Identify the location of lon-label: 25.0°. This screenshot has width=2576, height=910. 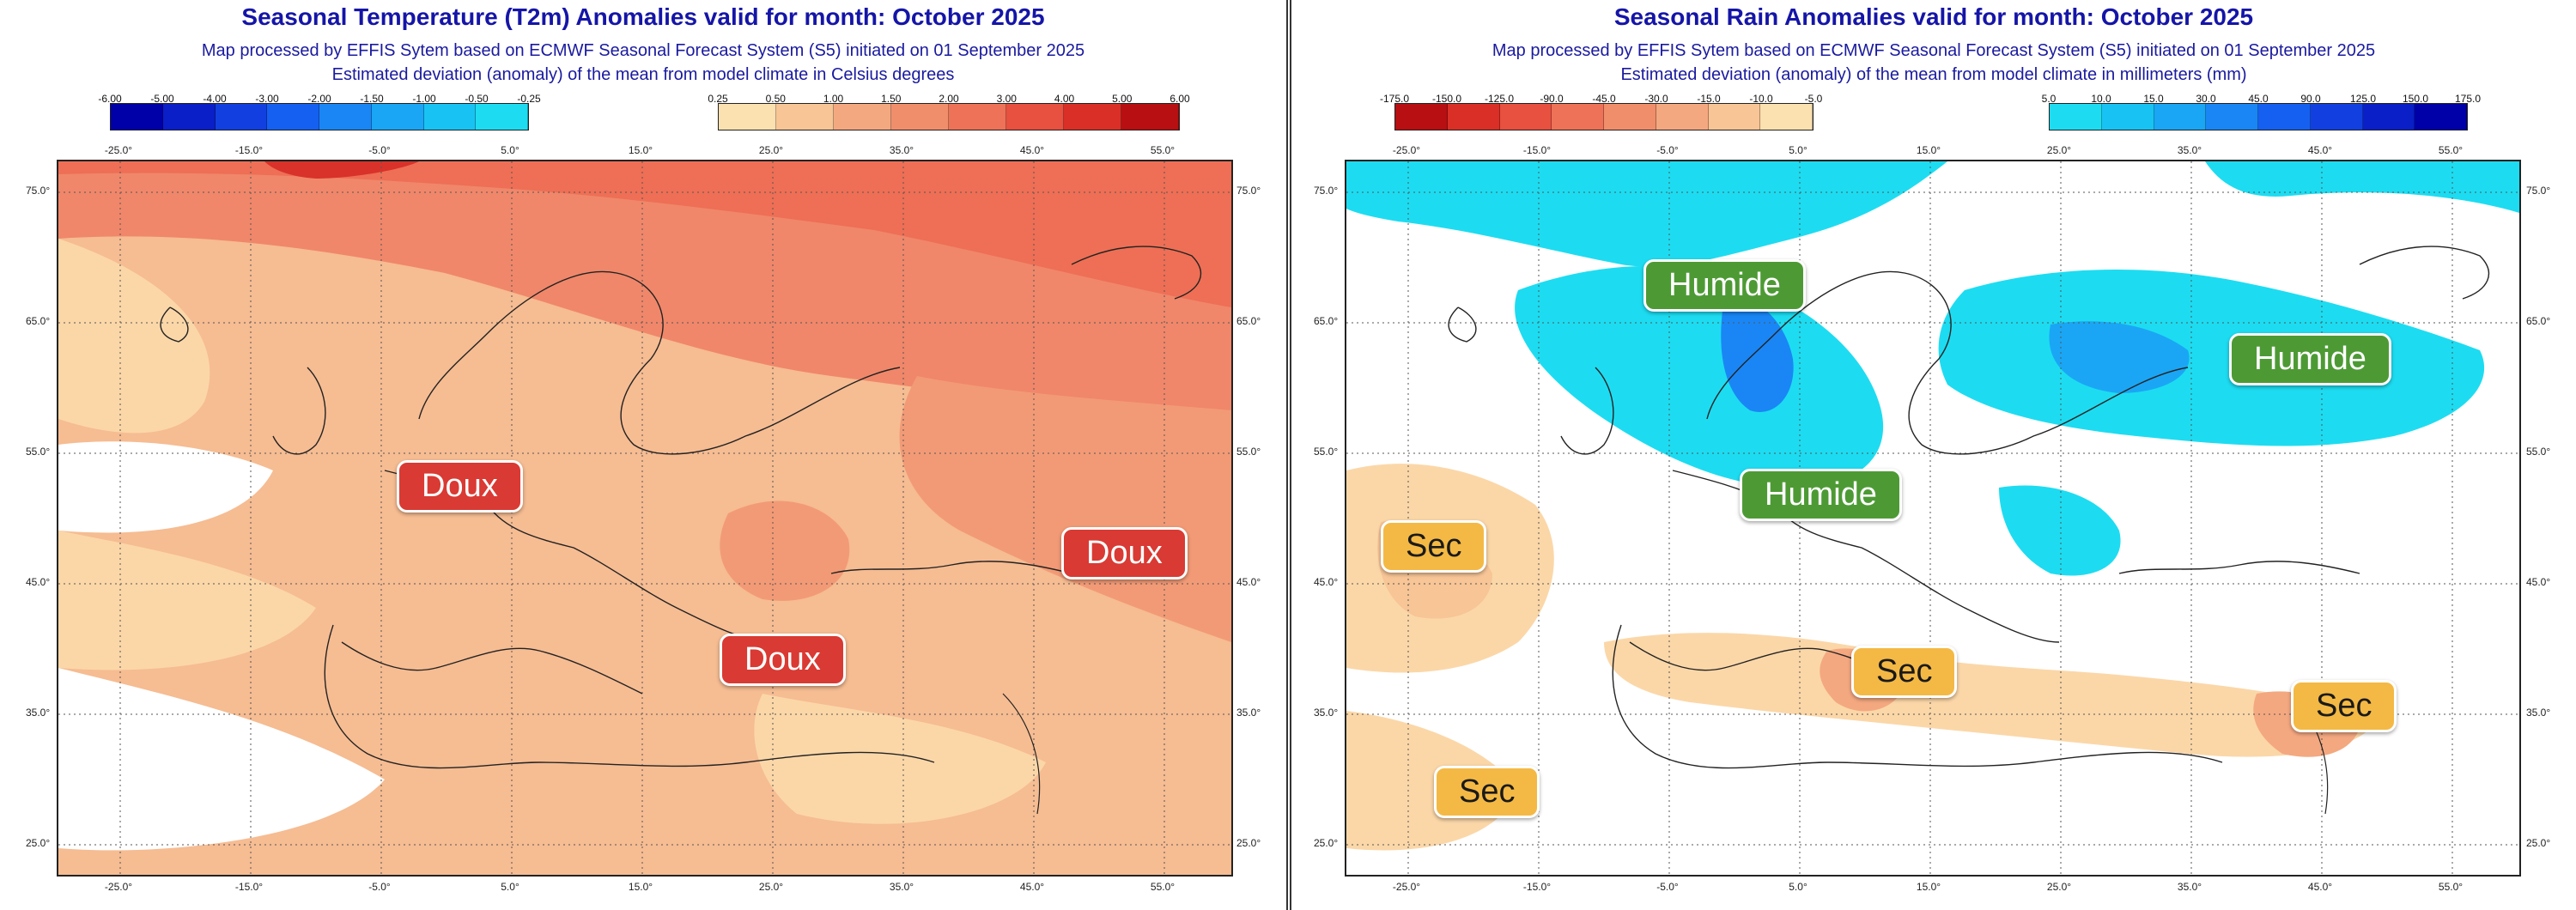
(771, 887).